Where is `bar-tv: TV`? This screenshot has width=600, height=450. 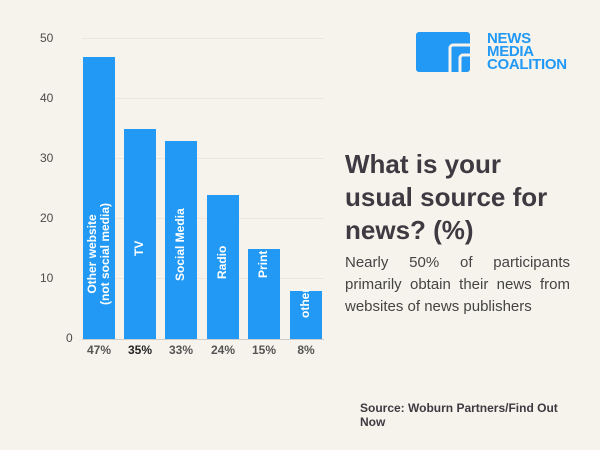 bar-tv: TV is located at coordinates (140, 234).